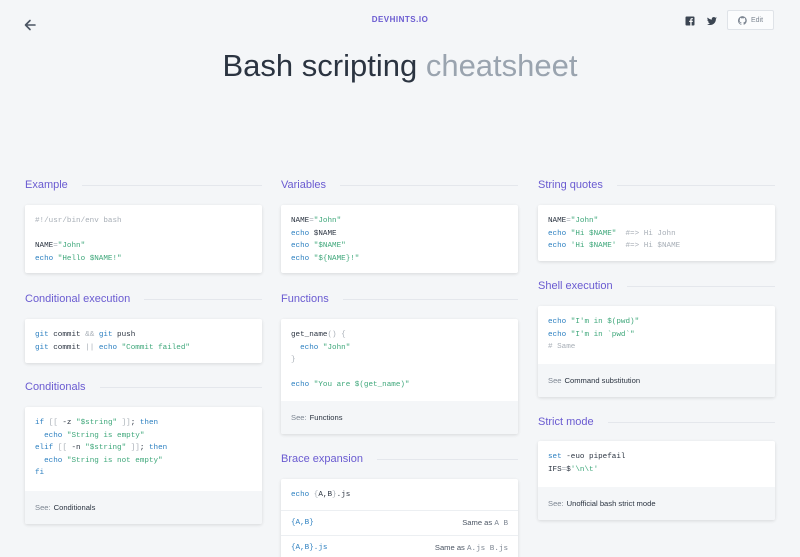 The width and height of the screenshot is (800, 557). I want to click on brace-same-as: Same as A B, so click(485, 523).